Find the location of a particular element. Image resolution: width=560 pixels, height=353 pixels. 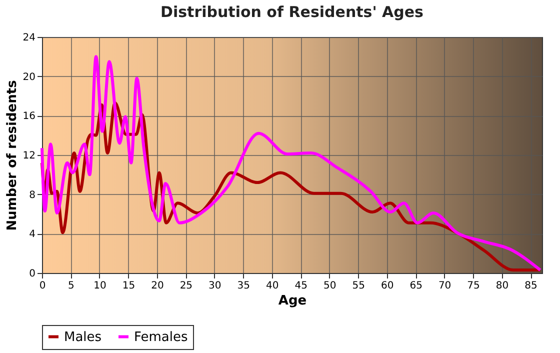

y-tick-label: 20 is located at coordinates (29, 77).